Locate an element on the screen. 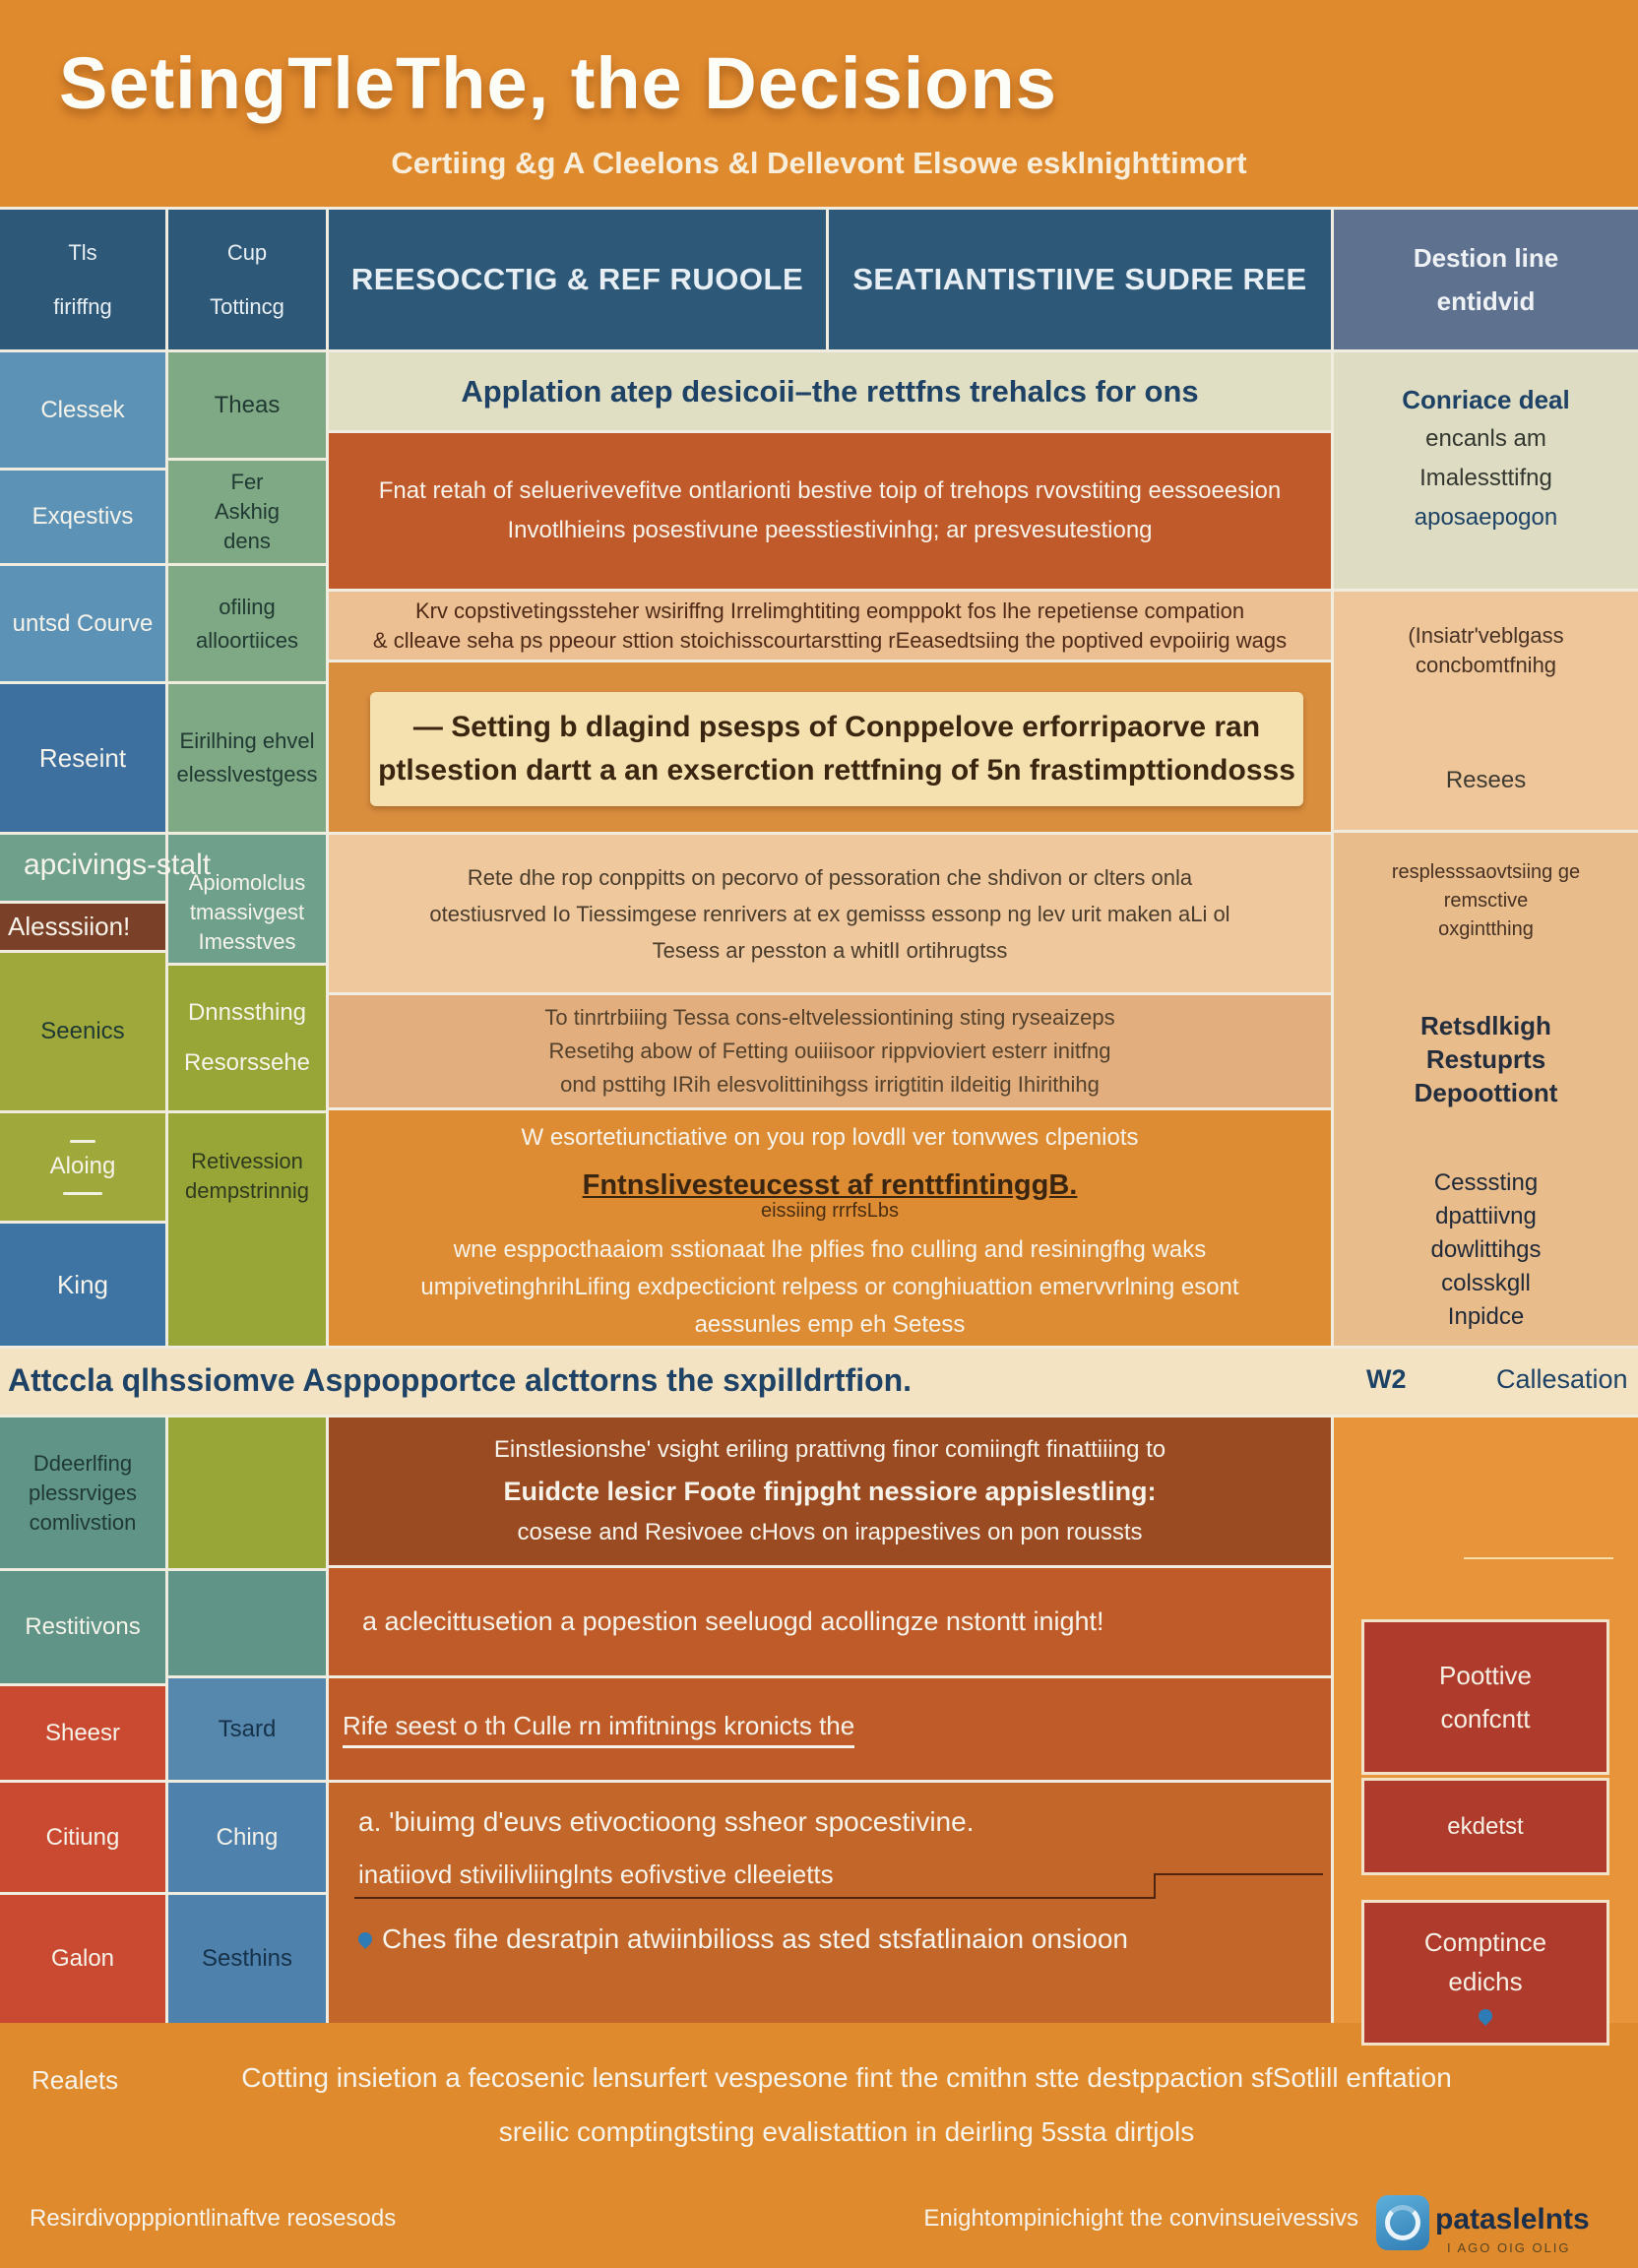  row-cell-teal-blank is located at coordinates (82, 868).